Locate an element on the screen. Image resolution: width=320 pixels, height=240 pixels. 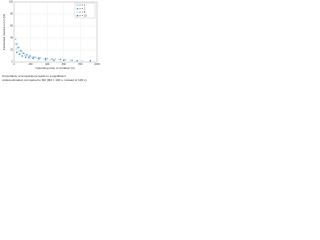
y-tick-label: 20 is located at coordinates (11, 50).